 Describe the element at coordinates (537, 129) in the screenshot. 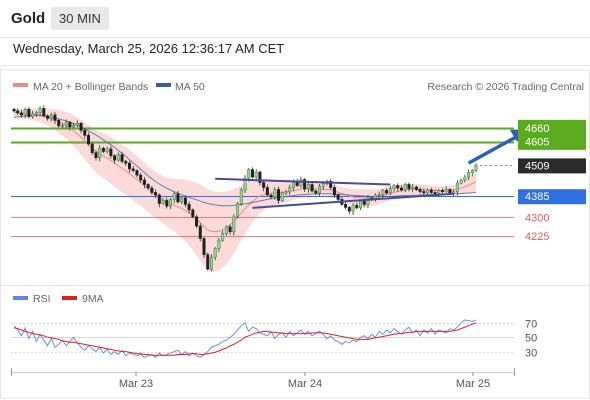

I see `level-label-4660: 4660` at that location.